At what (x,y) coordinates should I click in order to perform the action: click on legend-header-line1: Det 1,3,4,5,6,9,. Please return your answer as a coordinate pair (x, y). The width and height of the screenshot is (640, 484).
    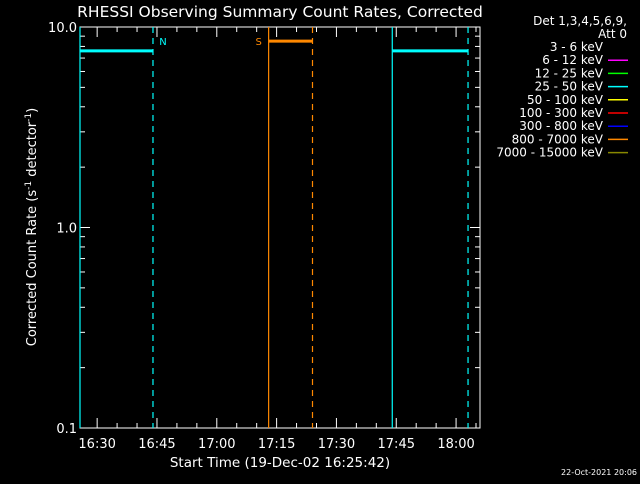
    Looking at the image, I should click on (580, 21).